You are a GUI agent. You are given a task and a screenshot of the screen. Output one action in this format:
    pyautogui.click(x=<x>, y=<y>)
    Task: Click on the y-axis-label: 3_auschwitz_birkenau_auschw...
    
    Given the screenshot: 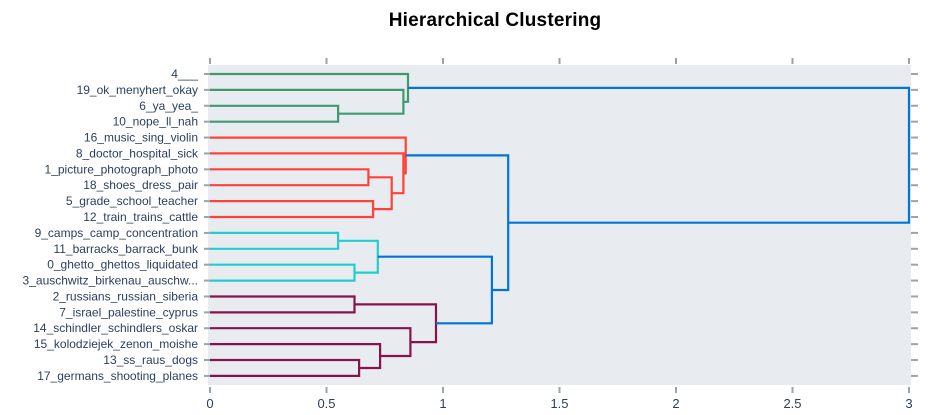 What is the action you would take?
    pyautogui.click(x=110, y=281)
    